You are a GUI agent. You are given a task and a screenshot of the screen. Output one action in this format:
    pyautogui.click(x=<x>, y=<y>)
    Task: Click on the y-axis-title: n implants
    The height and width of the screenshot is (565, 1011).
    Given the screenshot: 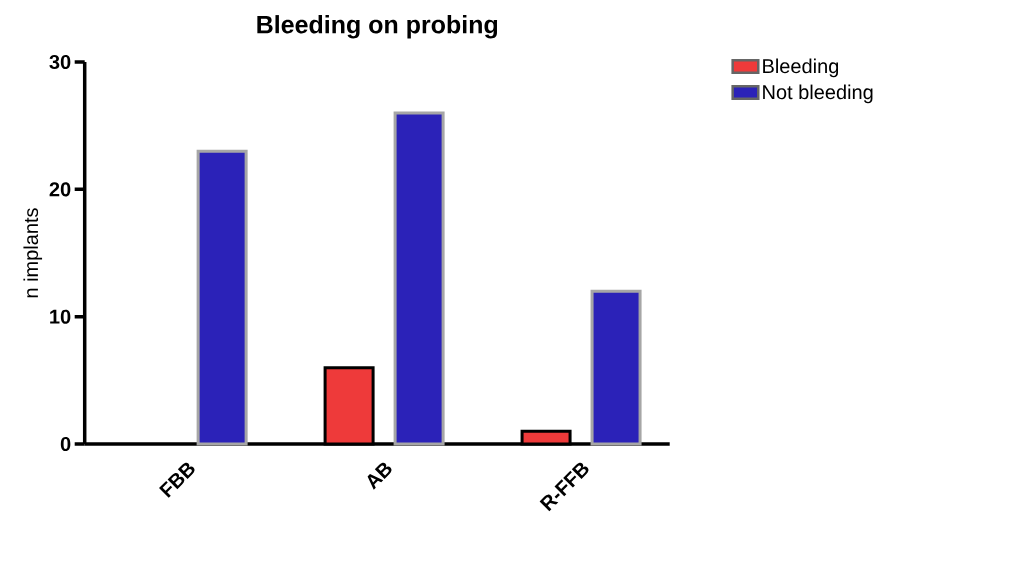 What is the action you would take?
    pyautogui.click(x=33, y=253)
    